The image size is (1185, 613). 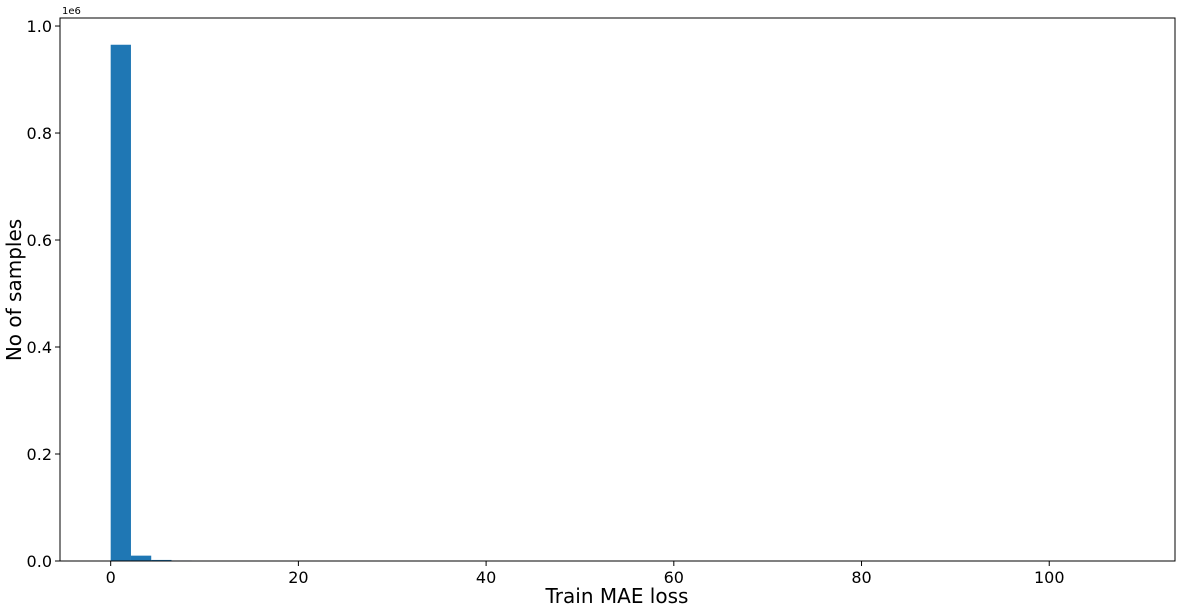 I want to click on x-tick-label: 40, so click(x=486, y=577).